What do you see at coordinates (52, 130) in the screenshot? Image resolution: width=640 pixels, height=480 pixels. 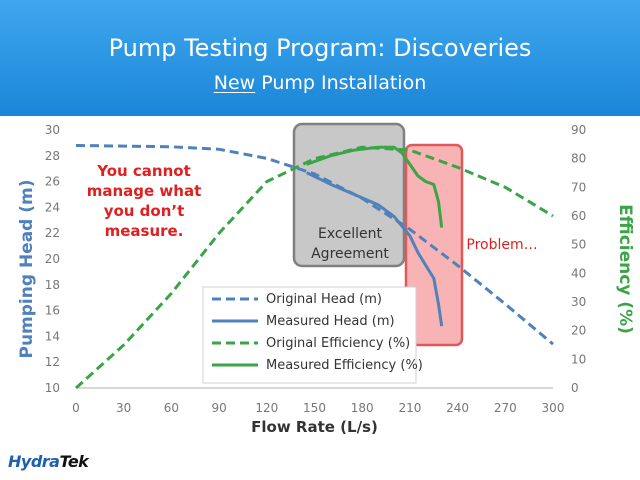 I see `y-tick-label: 30` at bounding box center [52, 130].